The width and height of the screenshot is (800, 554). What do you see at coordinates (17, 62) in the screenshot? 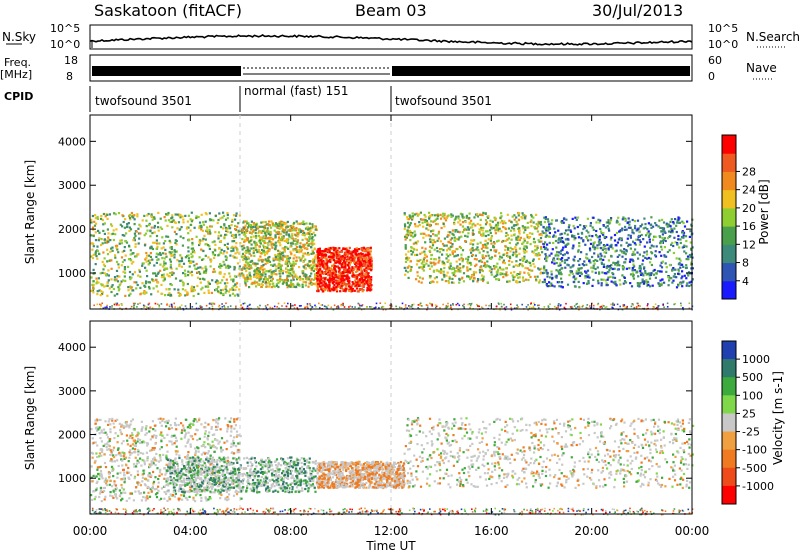
I see `freq-label-line1: Freq.` at bounding box center [17, 62].